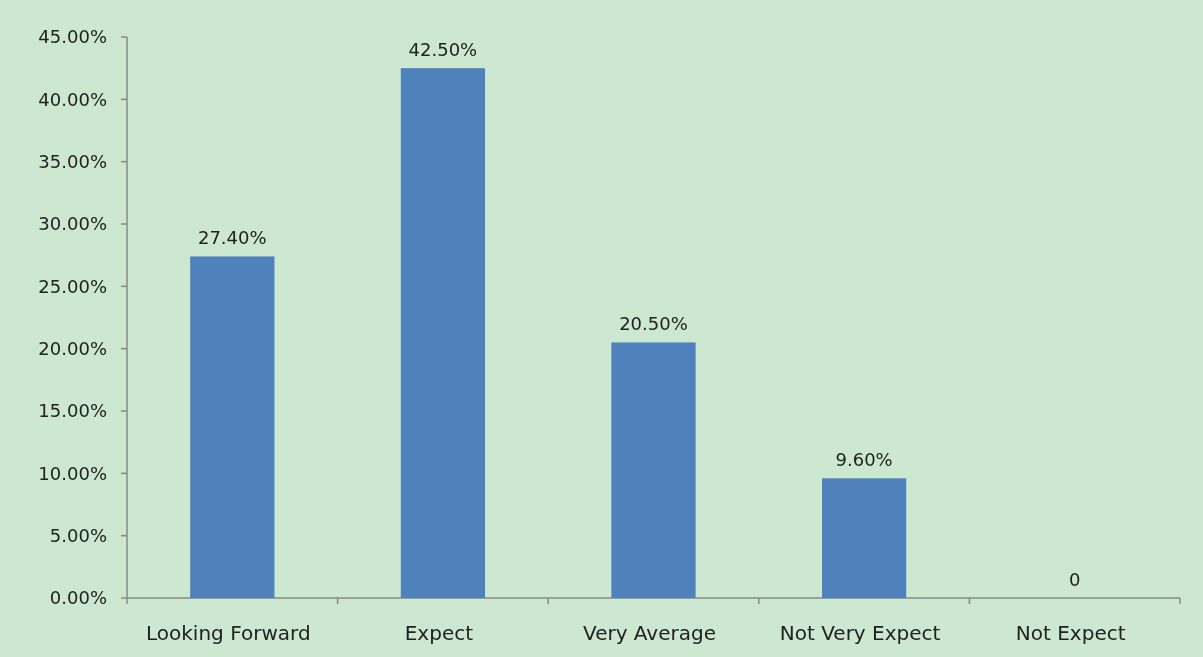  Describe the element at coordinates (860, 633) in the screenshot. I see `x-tick-label: Not Very Expect` at that location.